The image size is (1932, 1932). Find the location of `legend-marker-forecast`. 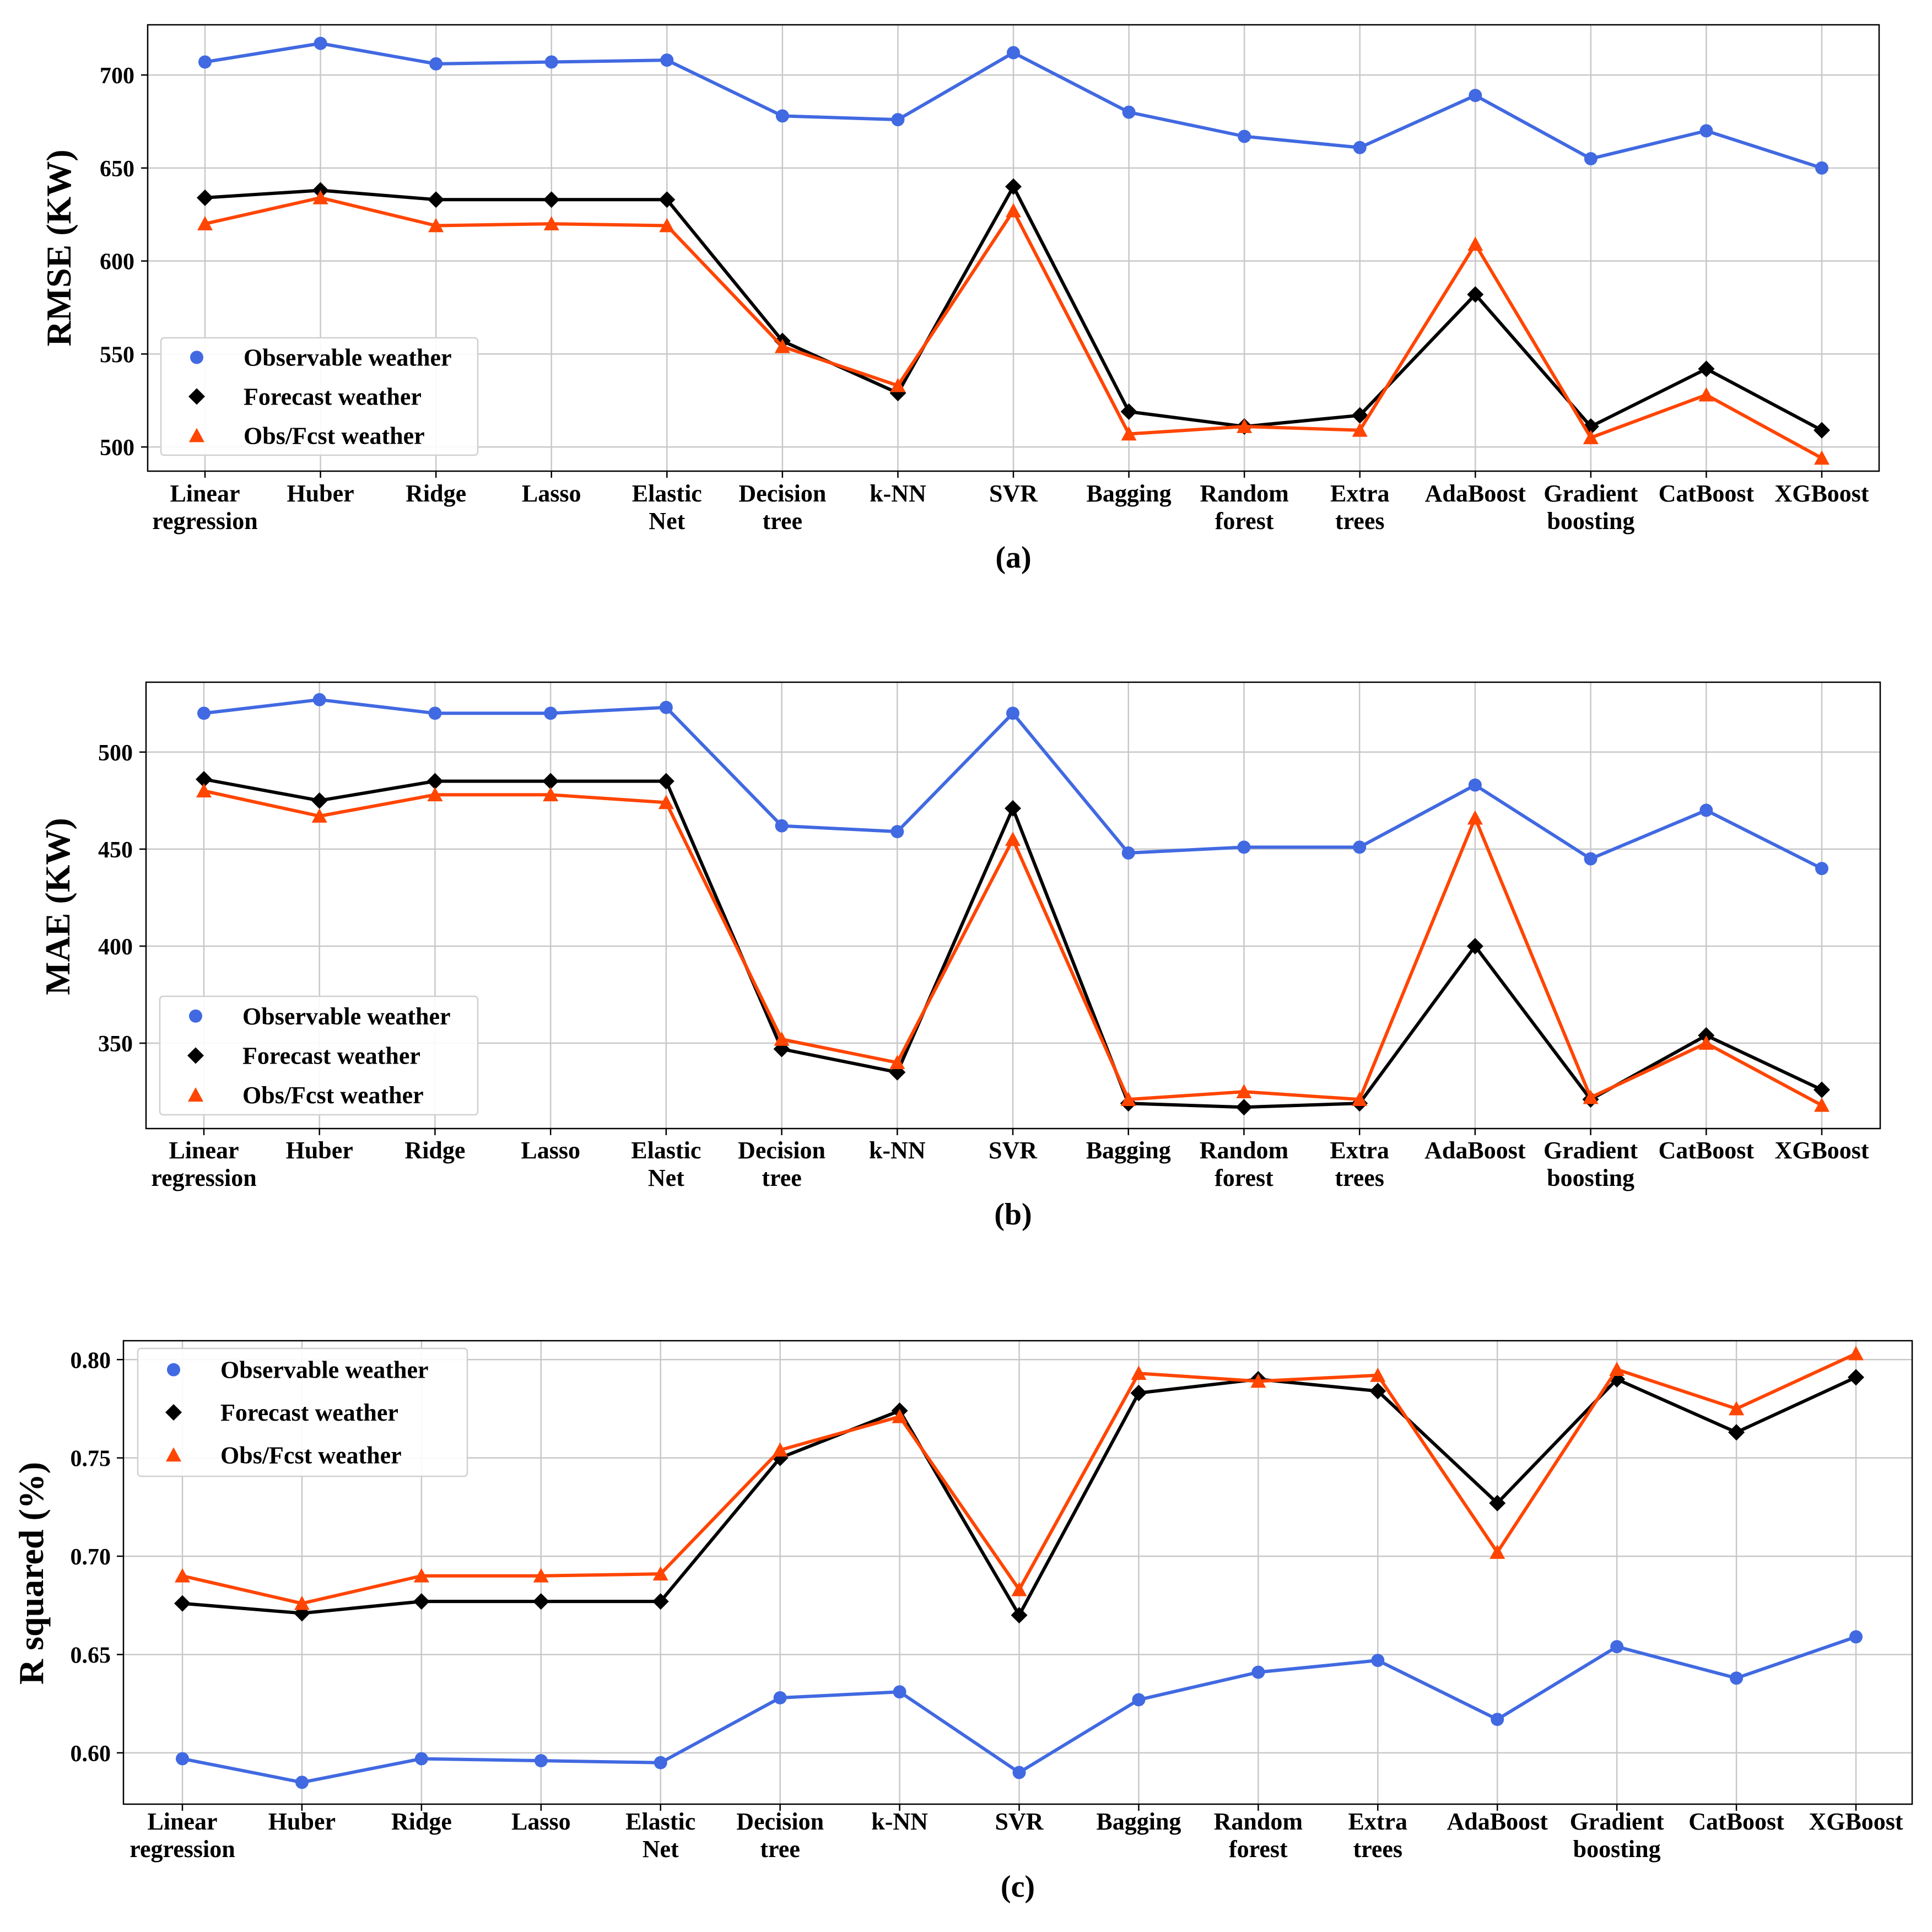

legend-marker-forecast is located at coordinates (195, 1055).